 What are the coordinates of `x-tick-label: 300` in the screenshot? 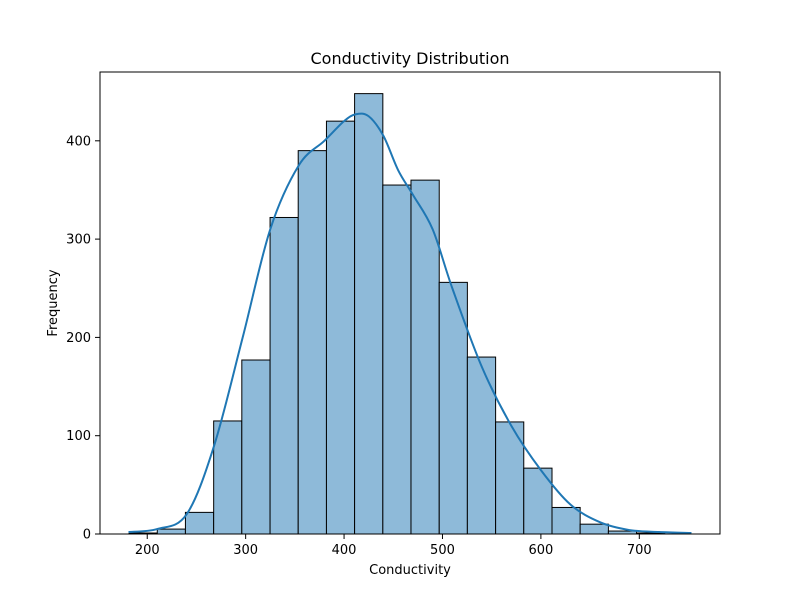 It's located at (245, 550).